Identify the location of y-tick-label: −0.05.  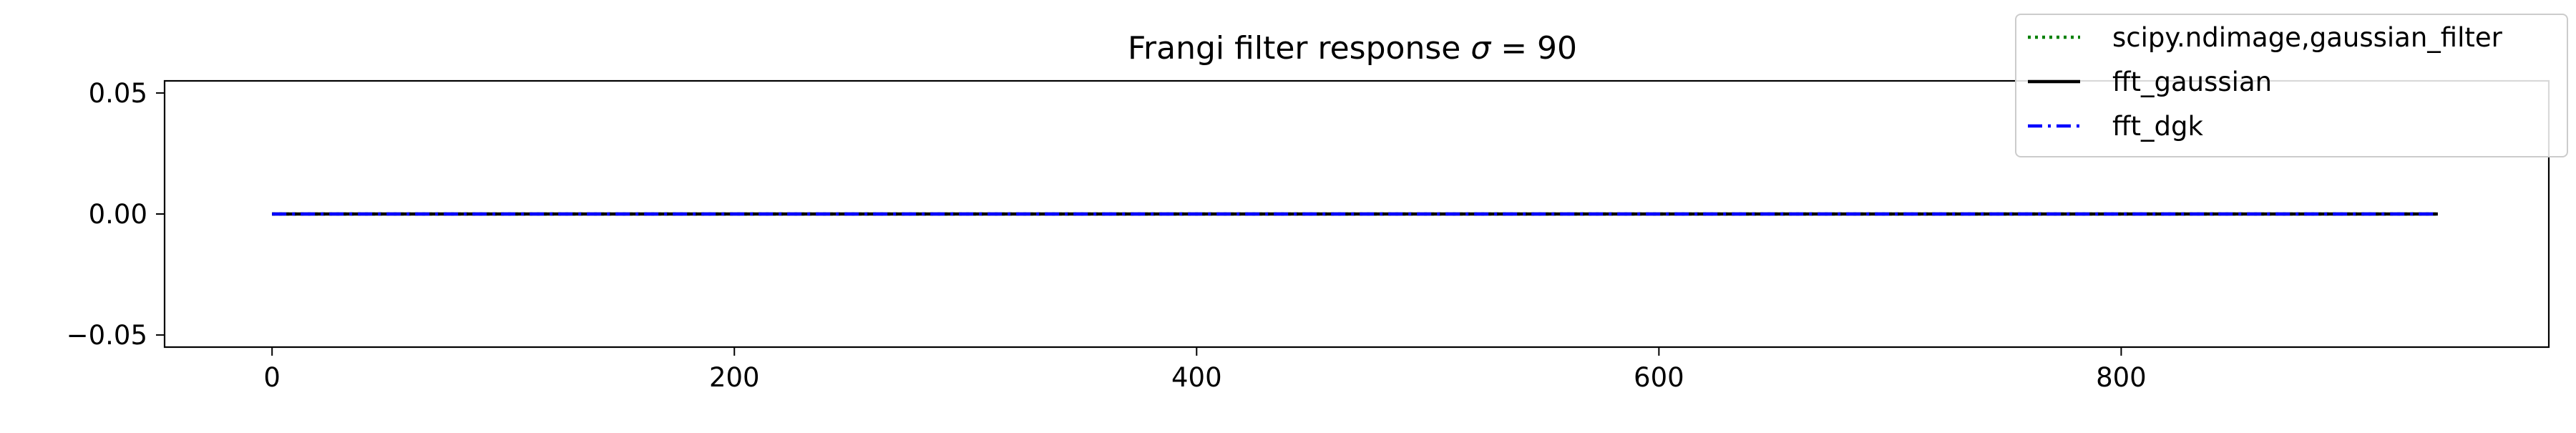
(107, 335).